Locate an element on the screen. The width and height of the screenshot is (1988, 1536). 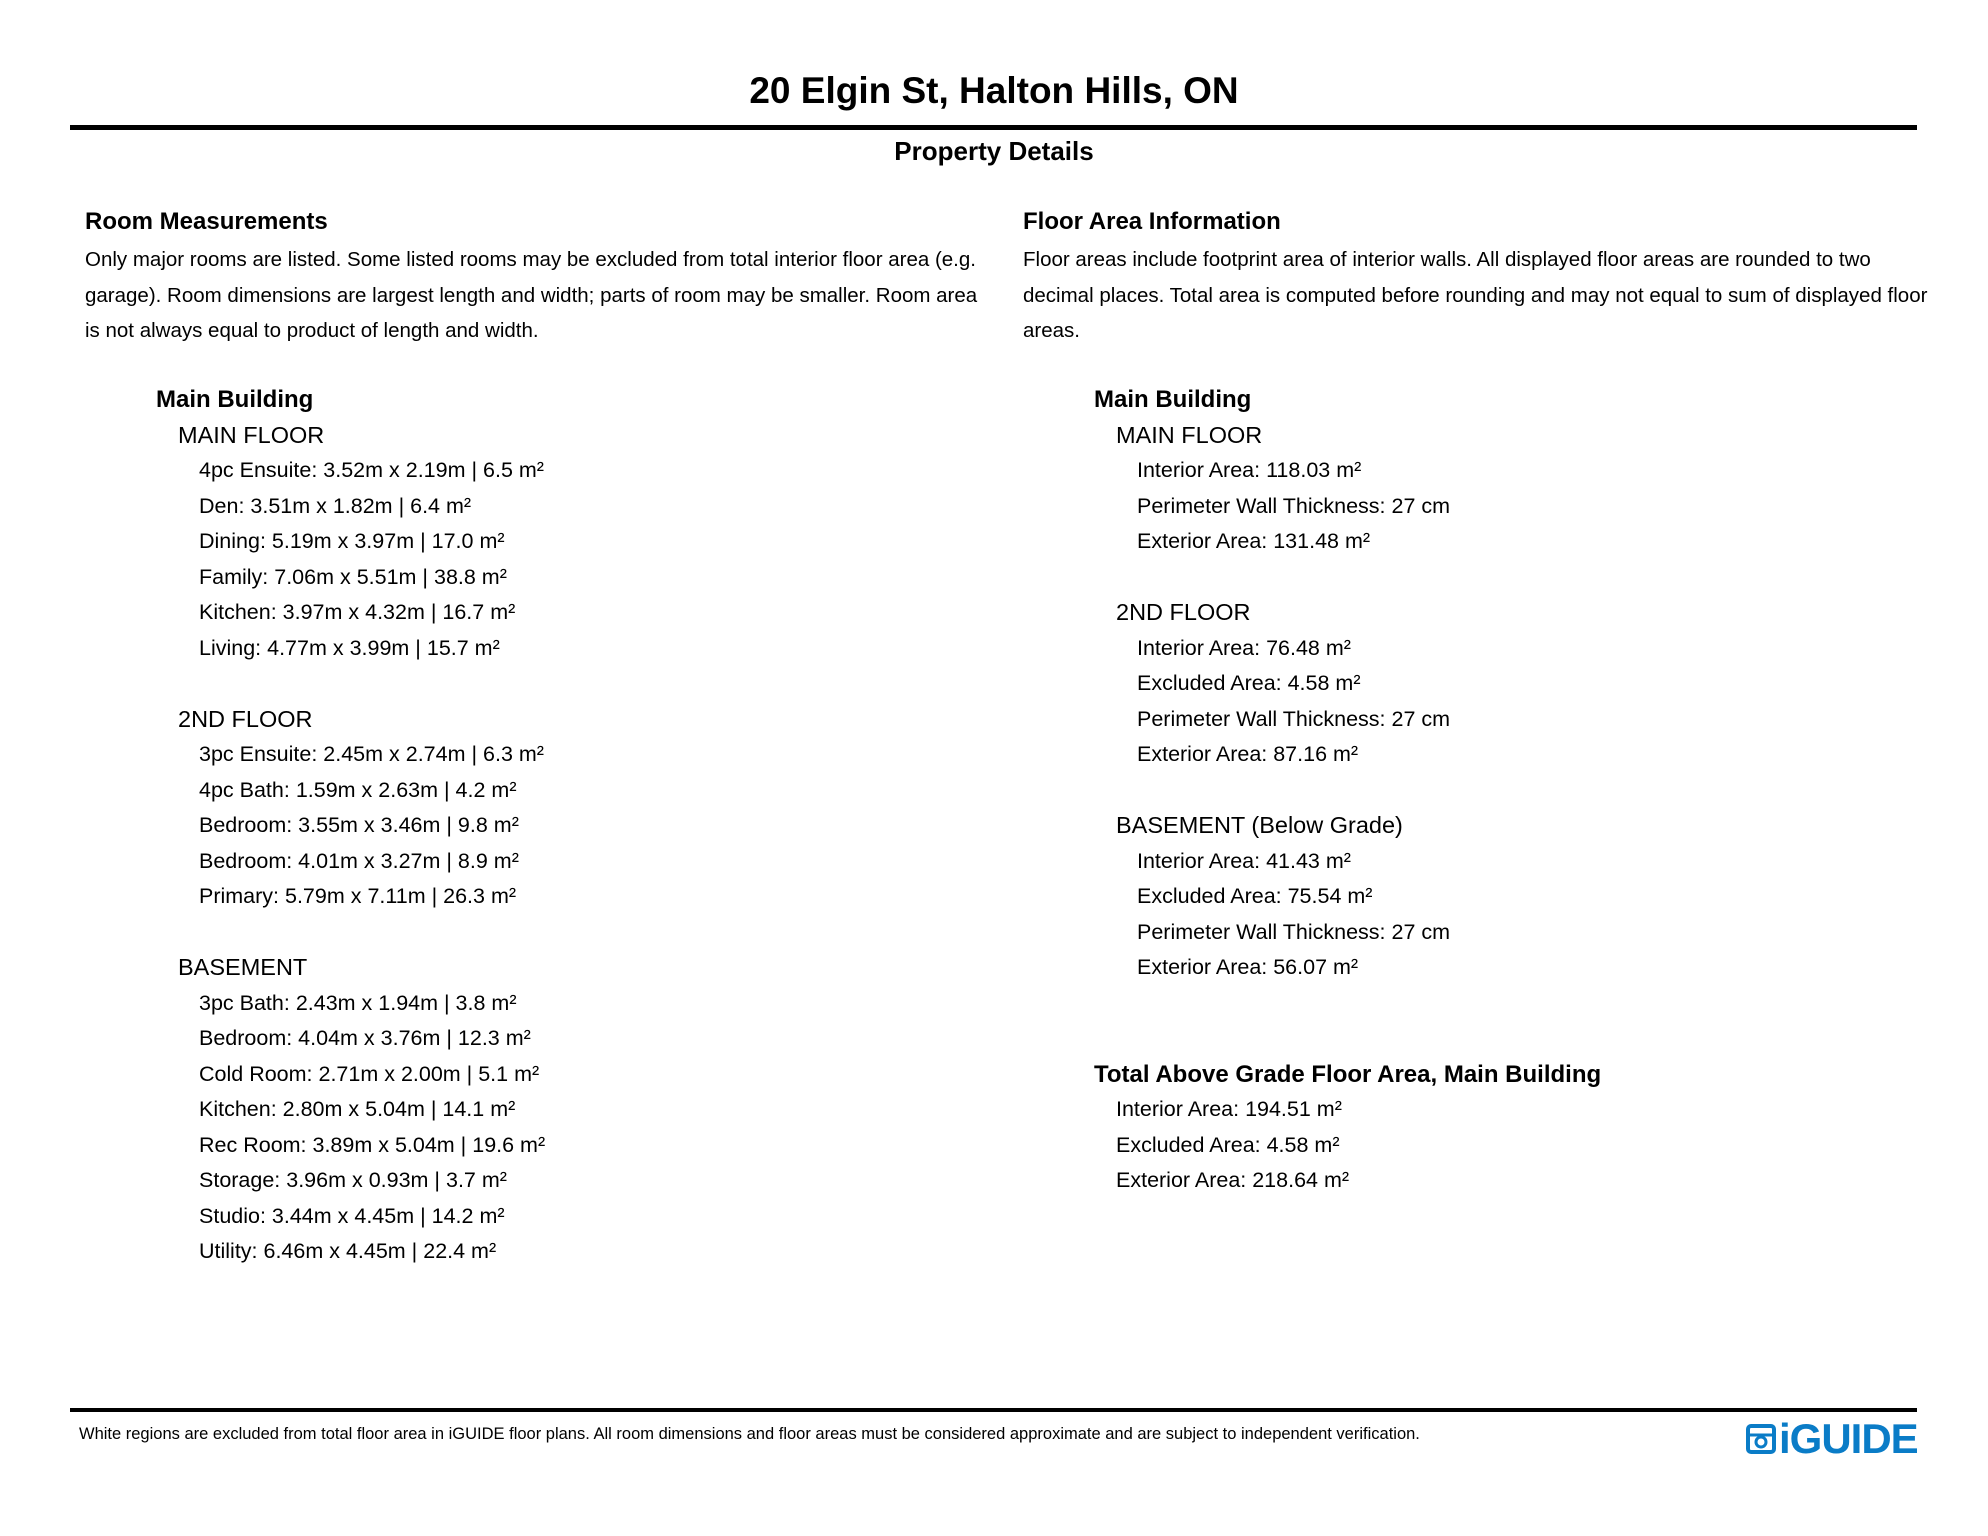
total-area-item: Interior Area: 194.51 m² is located at coordinates (1229, 1109).